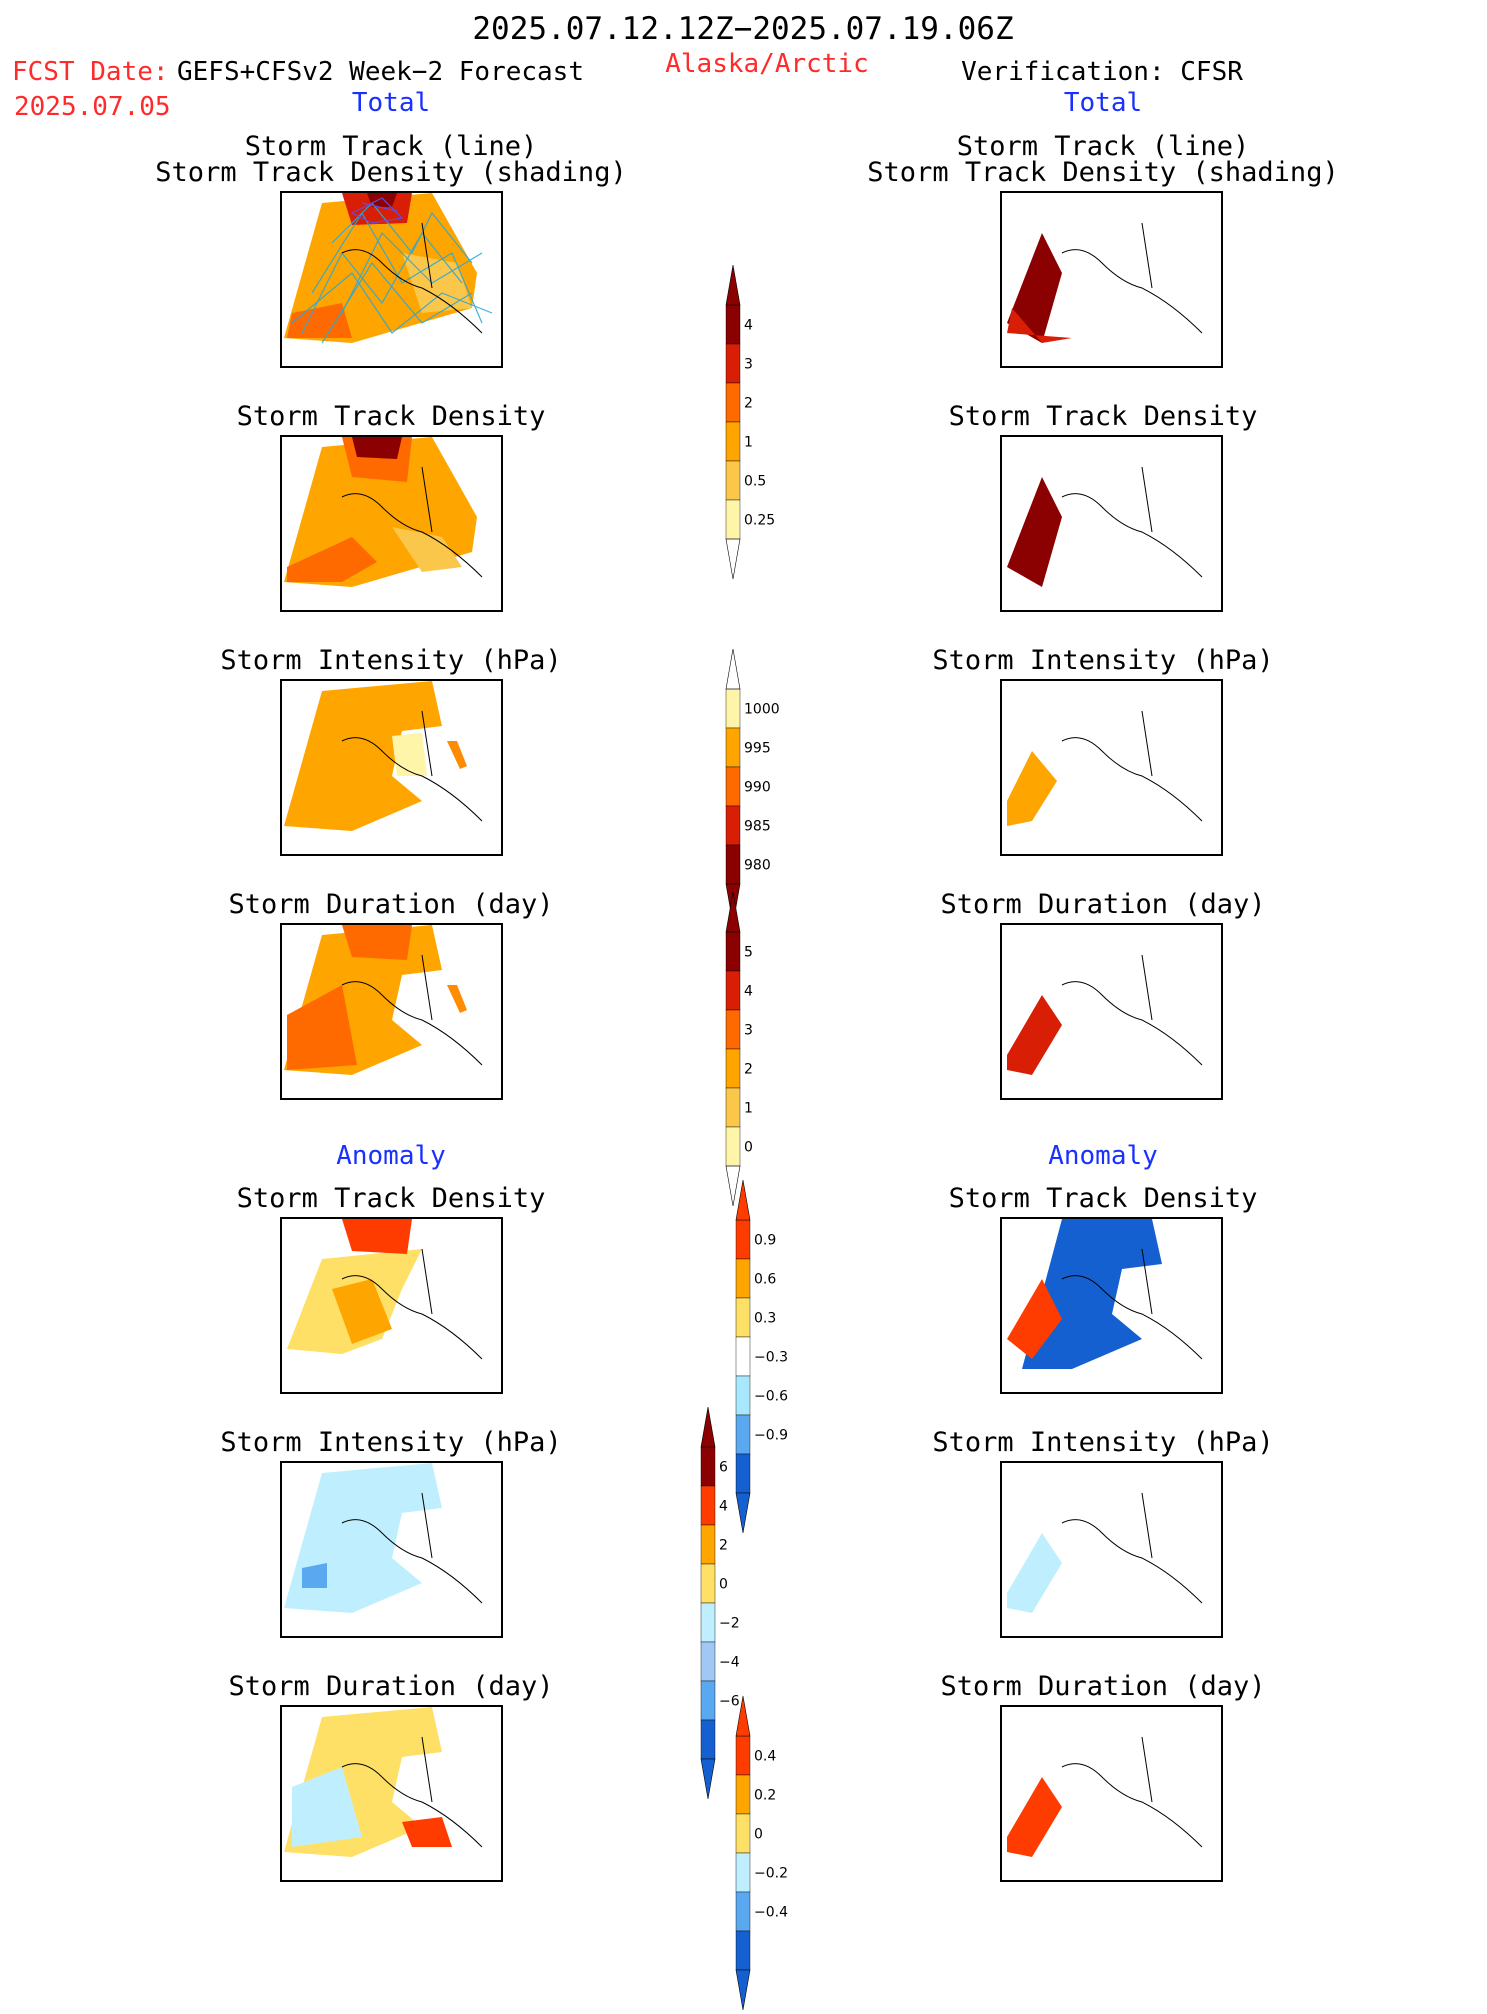 This screenshot has width=1487, height=2014. I want to click on map-intensity-verification, so click(1111, 767).